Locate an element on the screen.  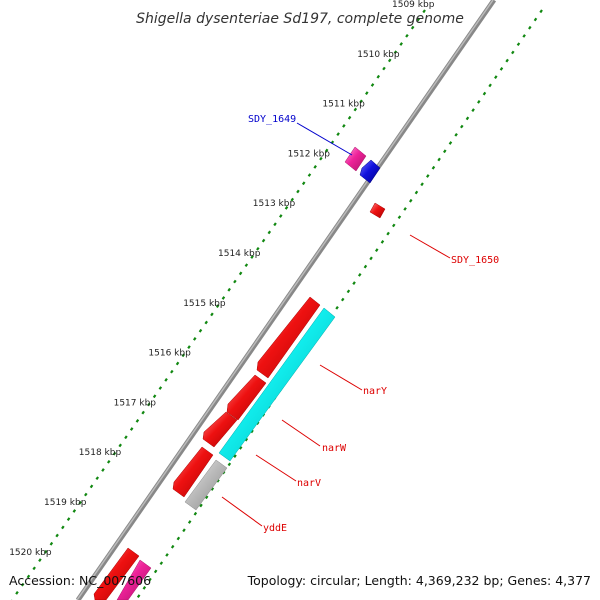
gene-feature-red-bottom is located at coordinates (116, 573).